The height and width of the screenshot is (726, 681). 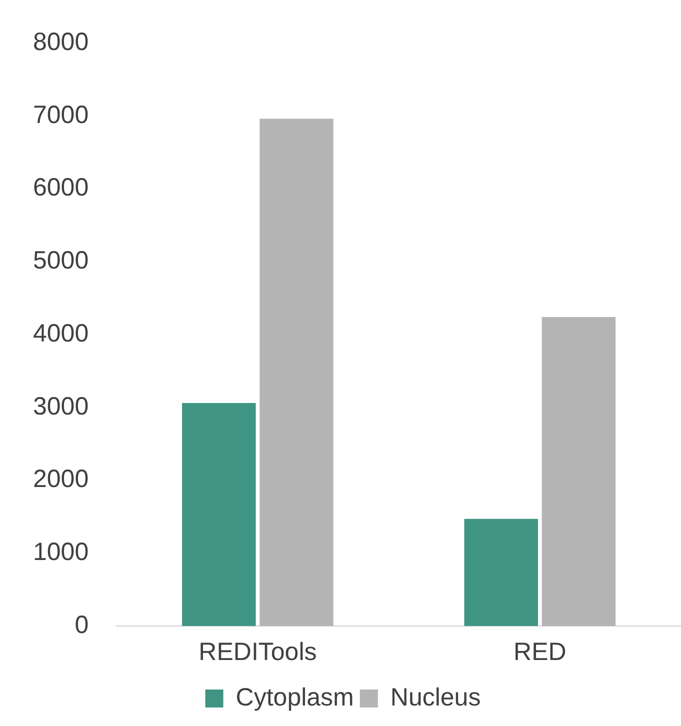 What do you see at coordinates (435, 697) in the screenshot?
I see `legend-label: Nucleus` at bounding box center [435, 697].